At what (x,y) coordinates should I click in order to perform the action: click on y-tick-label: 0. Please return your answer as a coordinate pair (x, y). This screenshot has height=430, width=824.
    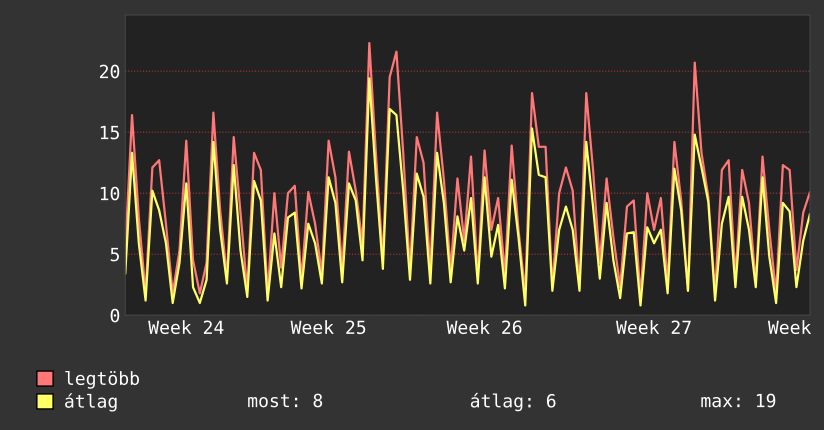
    Looking at the image, I should click on (115, 315).